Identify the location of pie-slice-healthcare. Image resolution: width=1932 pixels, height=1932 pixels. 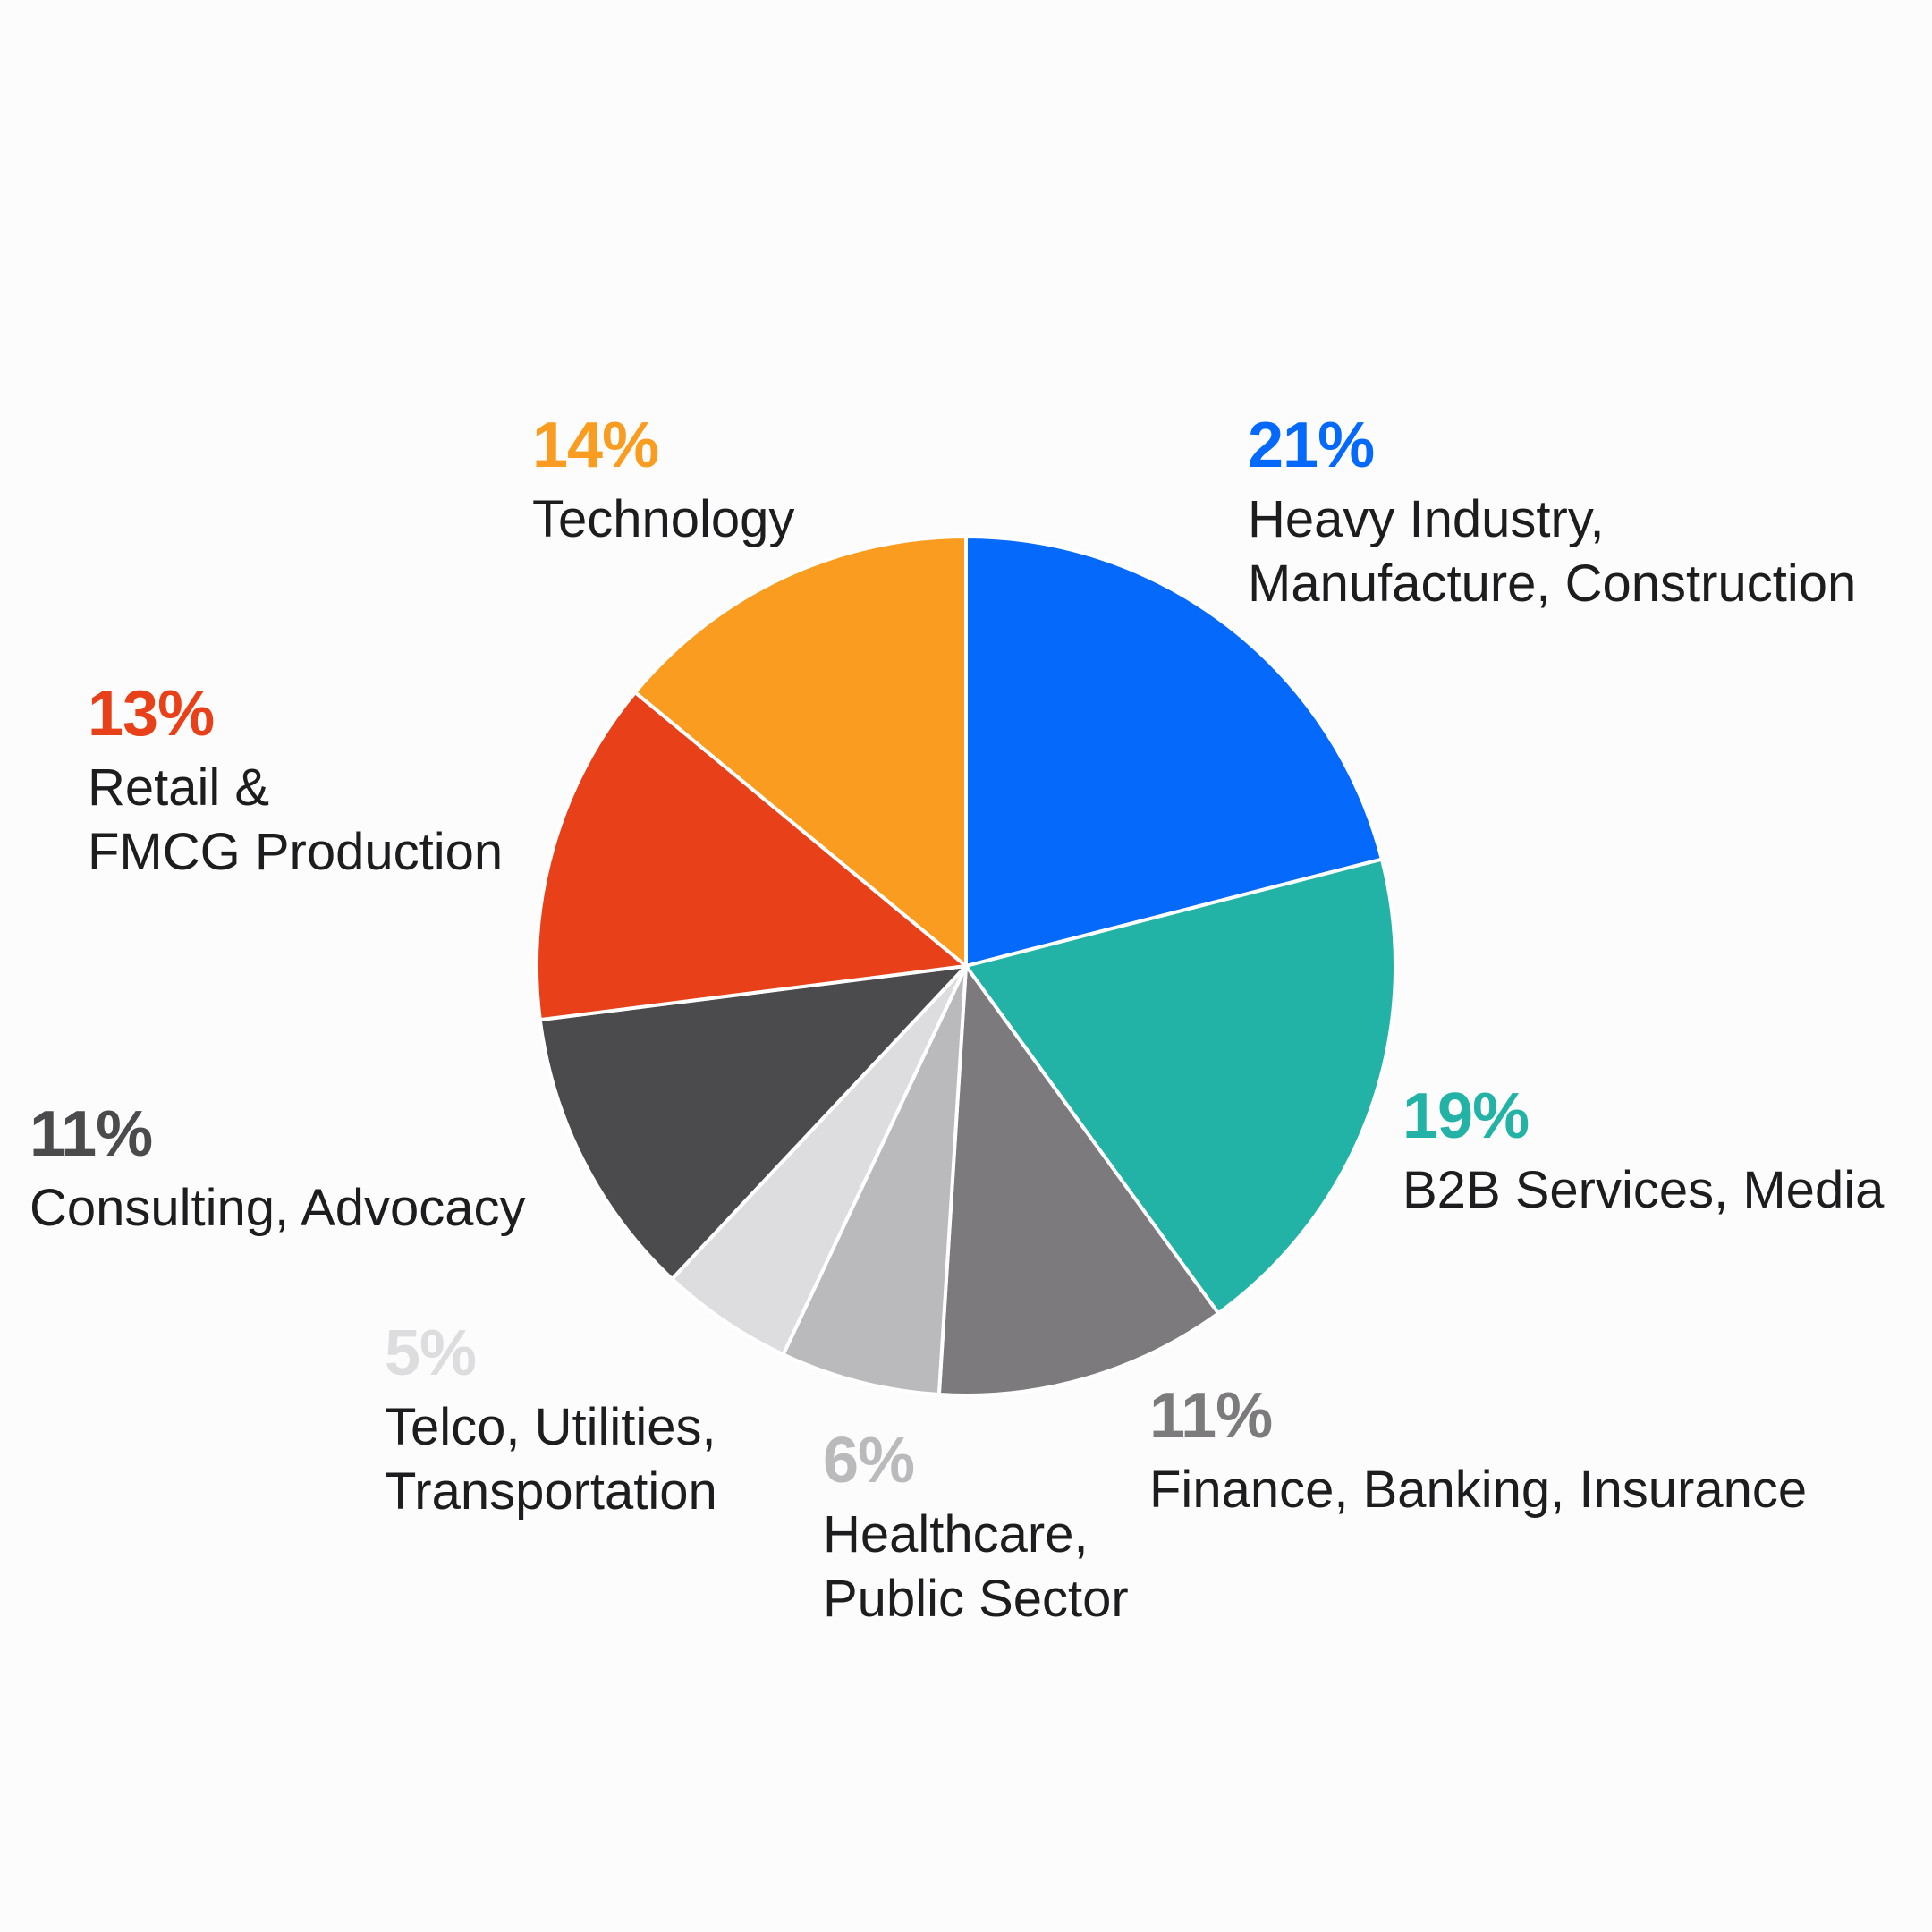
(874, 1180).